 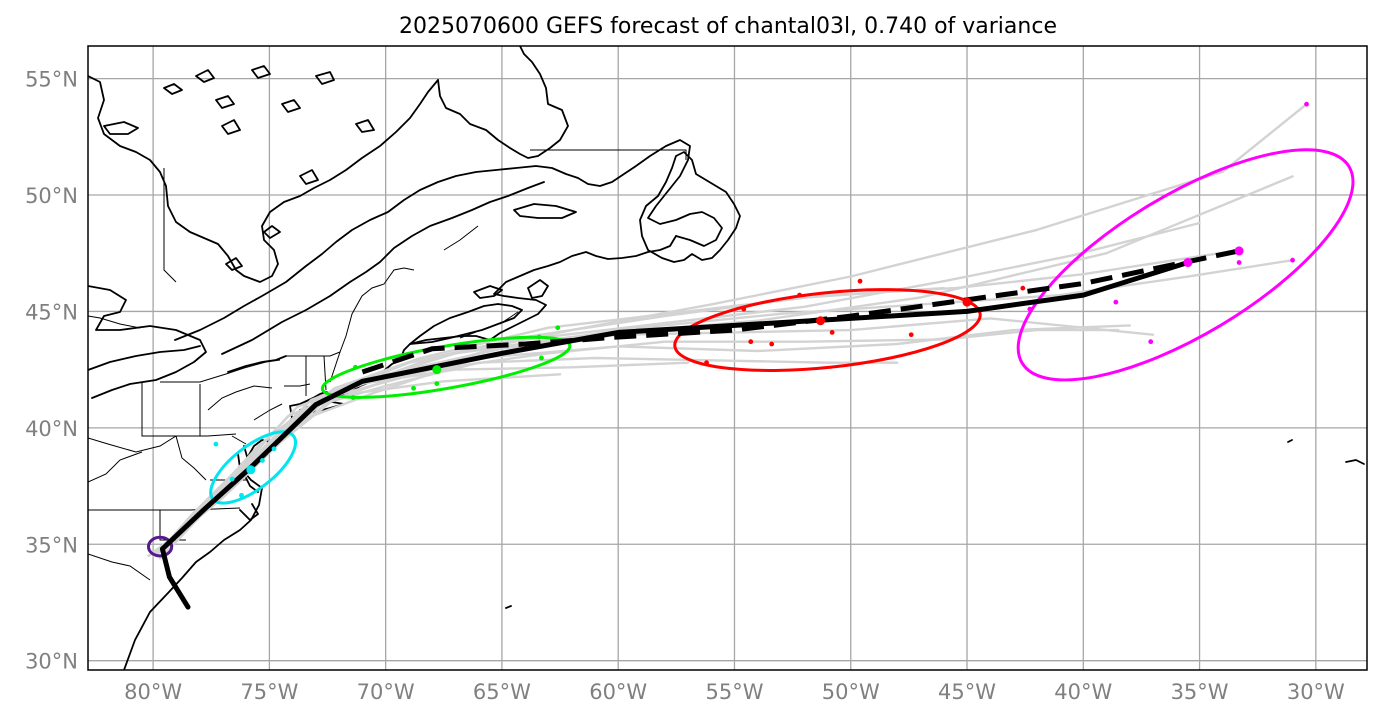 I want to click on pei-cape-breton, so click(x=511, y=289).